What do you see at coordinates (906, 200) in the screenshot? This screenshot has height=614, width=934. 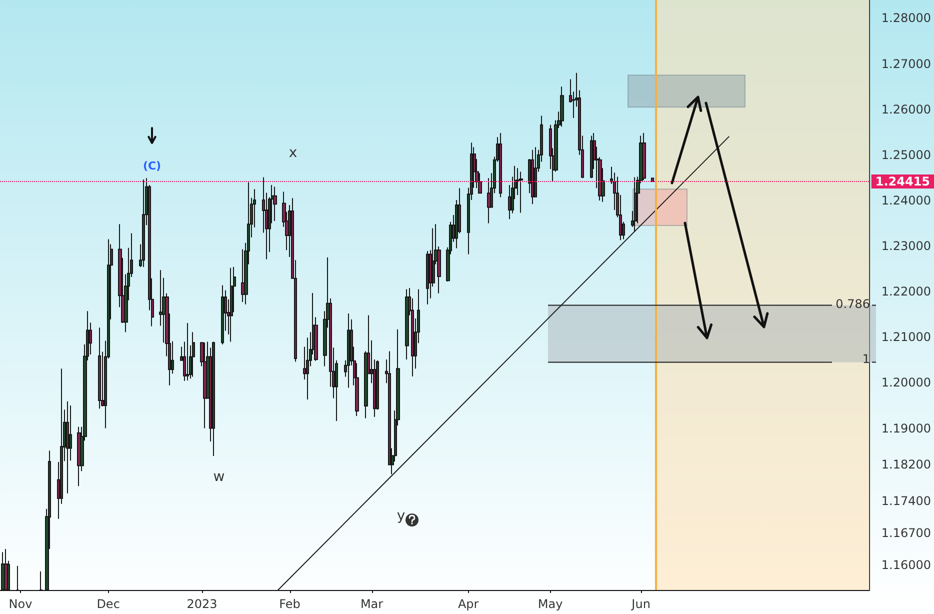 I see `y-tick-label: 1.24000` at bounding box center [906, 200].